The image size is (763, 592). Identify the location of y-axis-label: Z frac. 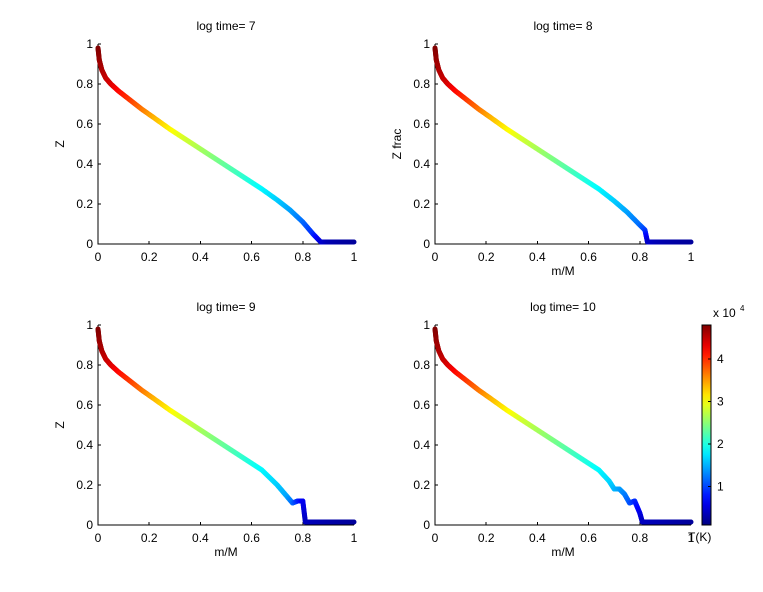
(397, 144).